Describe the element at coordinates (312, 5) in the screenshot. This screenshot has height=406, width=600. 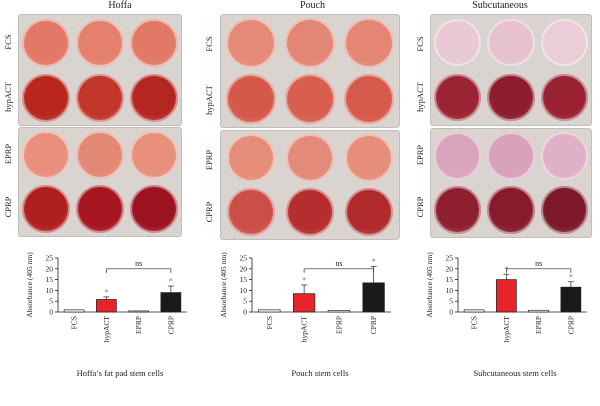
I see `column-title-pouch: Pouch` at that location.